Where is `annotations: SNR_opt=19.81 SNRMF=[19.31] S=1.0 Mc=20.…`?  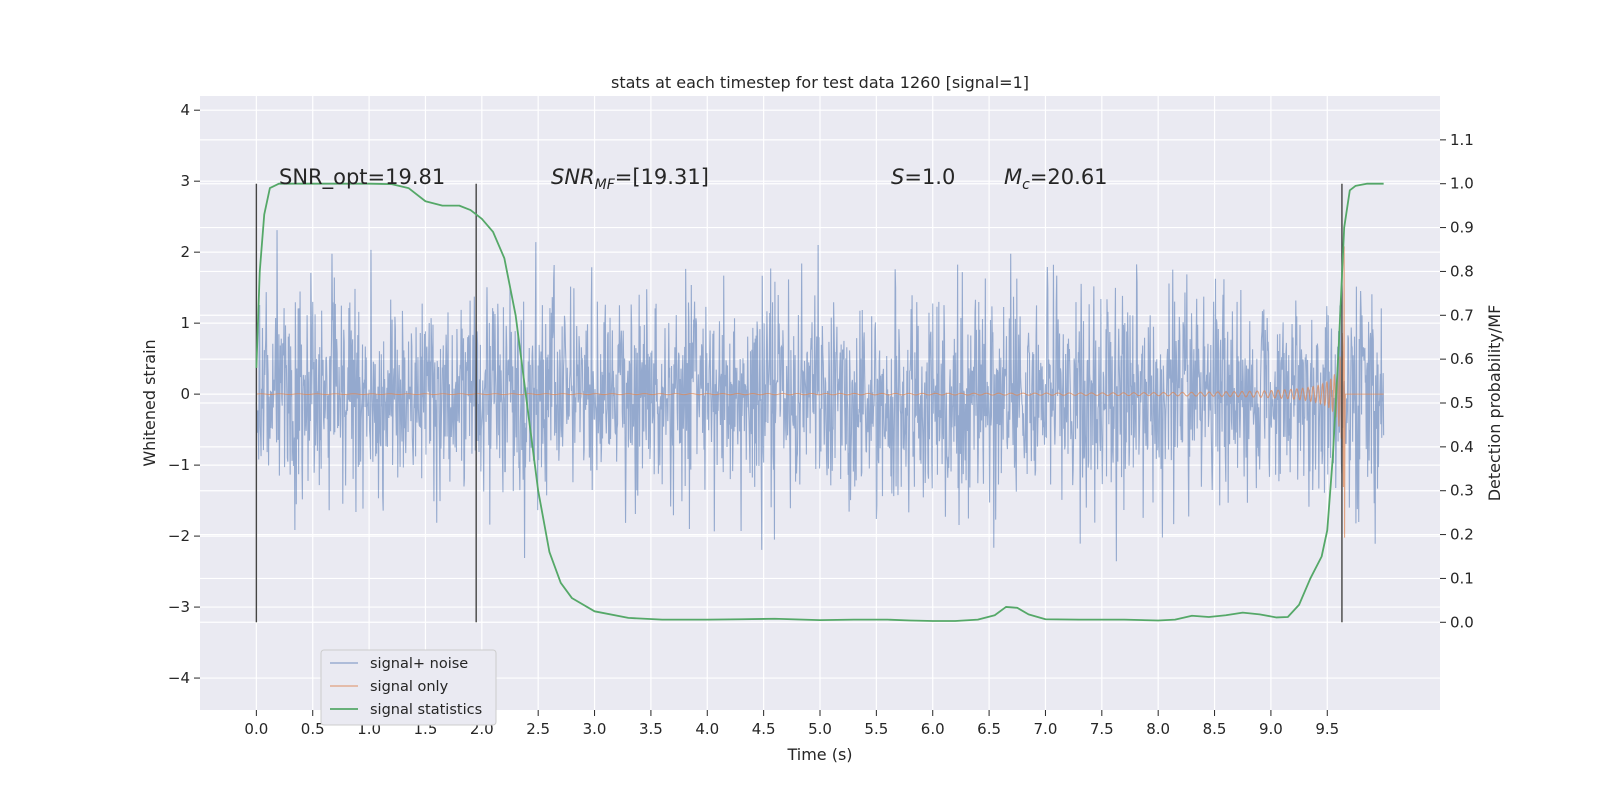 annotations: SNR_opt=19.81 SNRMF=[19.31] S=1.0 Mc=20.… is located at coordinates (693, 179).